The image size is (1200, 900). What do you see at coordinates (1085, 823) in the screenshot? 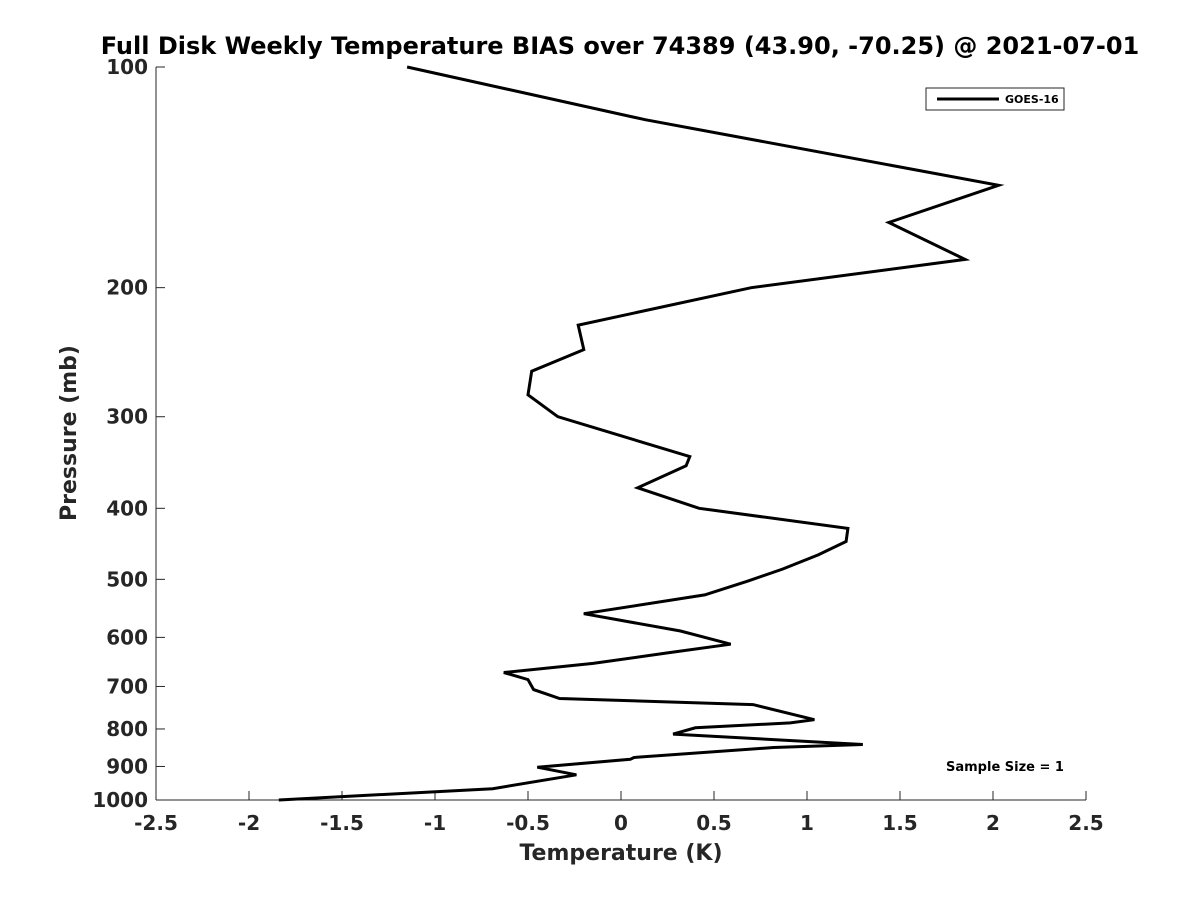
I see `x-tick-label: 2.5` at bounding box center [1085, 823].